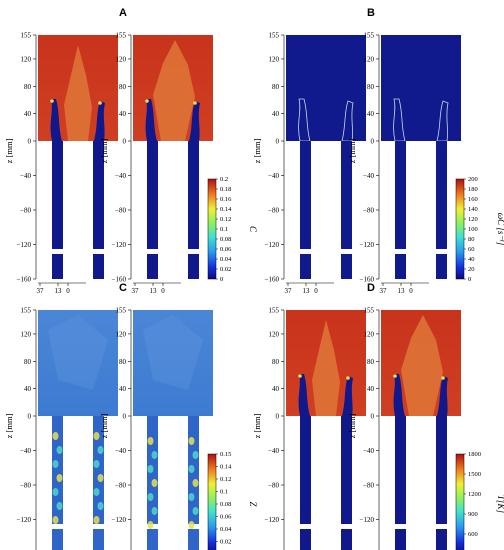 The width and height of the screenshot is (504, 550). Describe the element at coordinates (474, 494) in the screenshot. I see `colorbar-tick-label: 1200` at that location.